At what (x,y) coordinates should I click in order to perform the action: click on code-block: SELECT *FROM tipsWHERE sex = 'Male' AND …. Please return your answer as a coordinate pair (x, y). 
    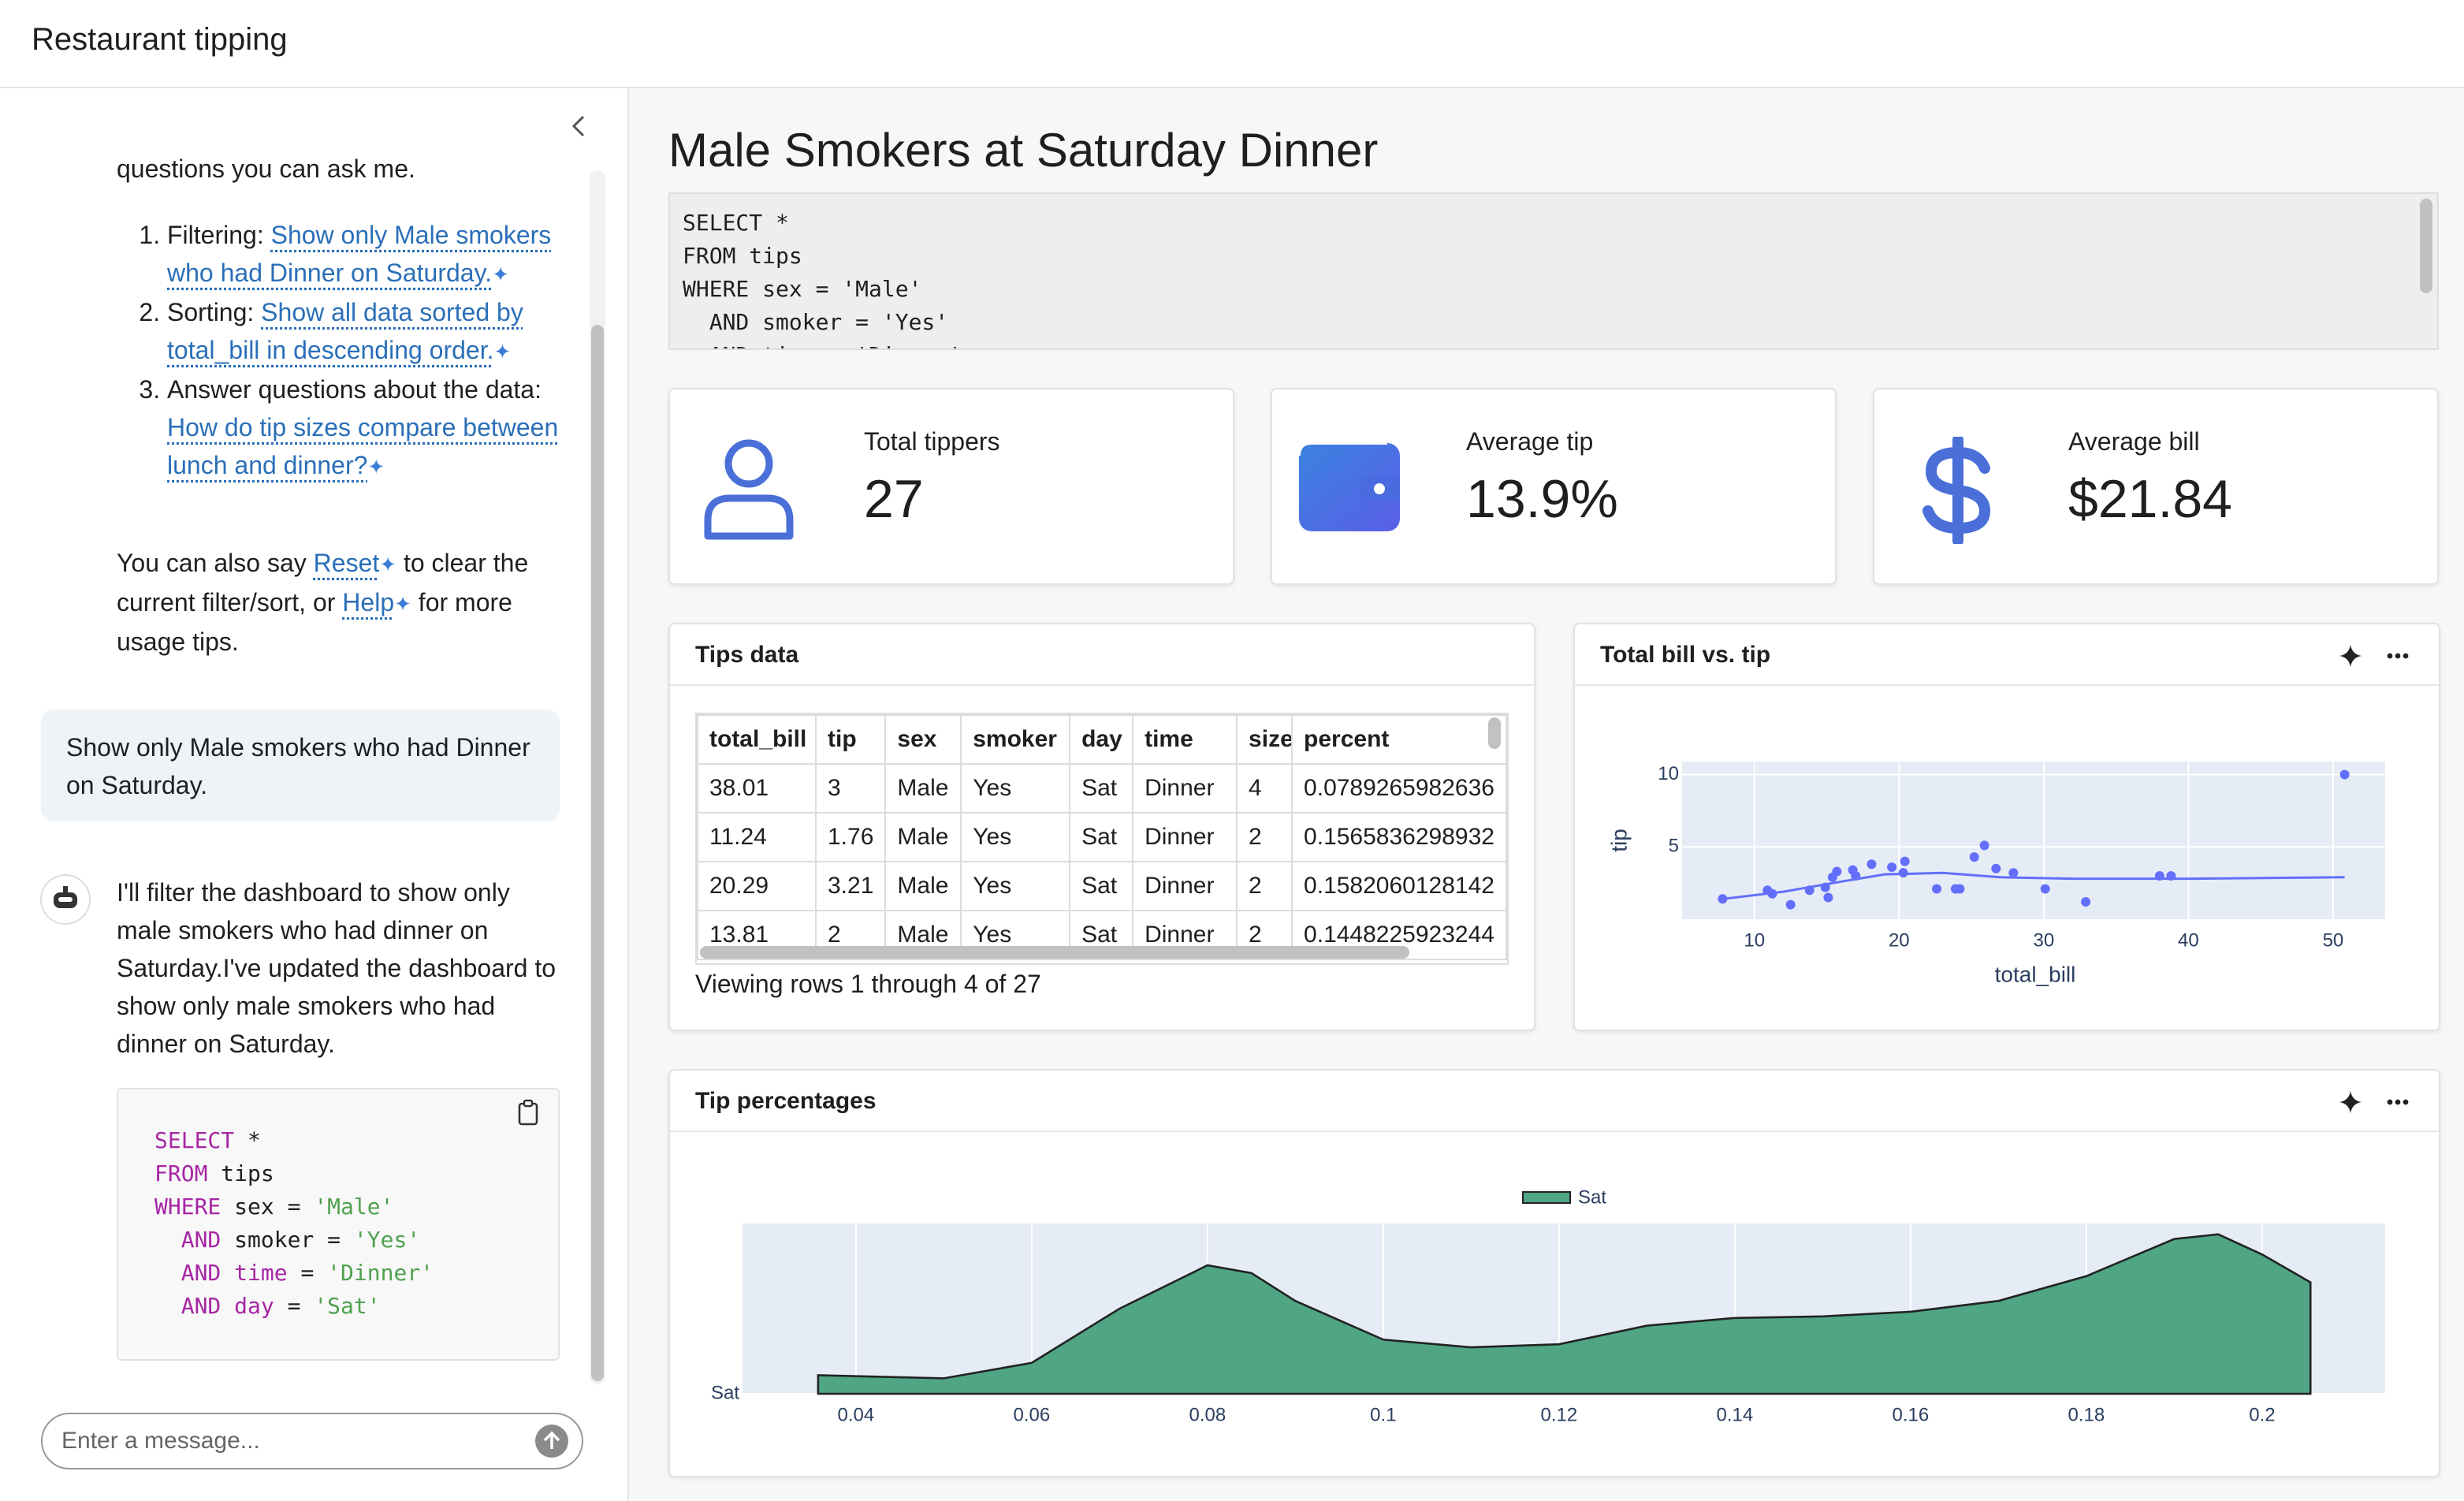
    Looking at the image, I should click on (338, 1224).